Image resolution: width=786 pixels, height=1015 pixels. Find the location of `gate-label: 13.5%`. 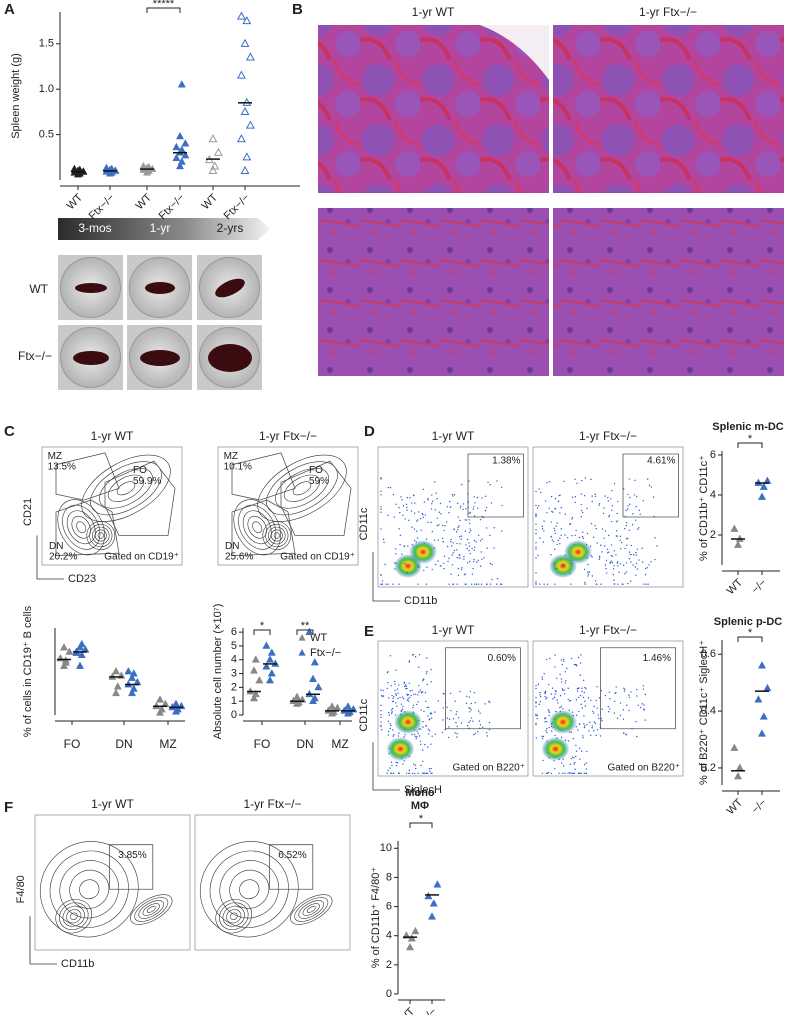

gate-label: 13.5% is located at coordinates (62, 467).